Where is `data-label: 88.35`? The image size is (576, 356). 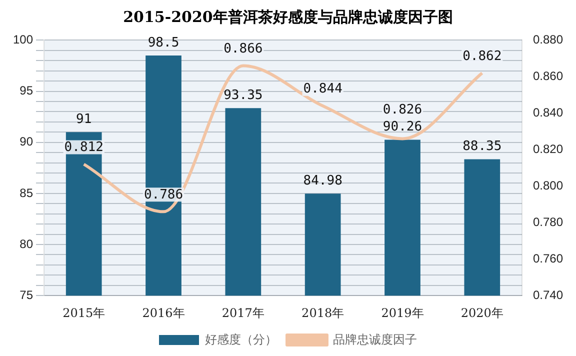
data-label: 88.35 is located at coordinates (482, 146).